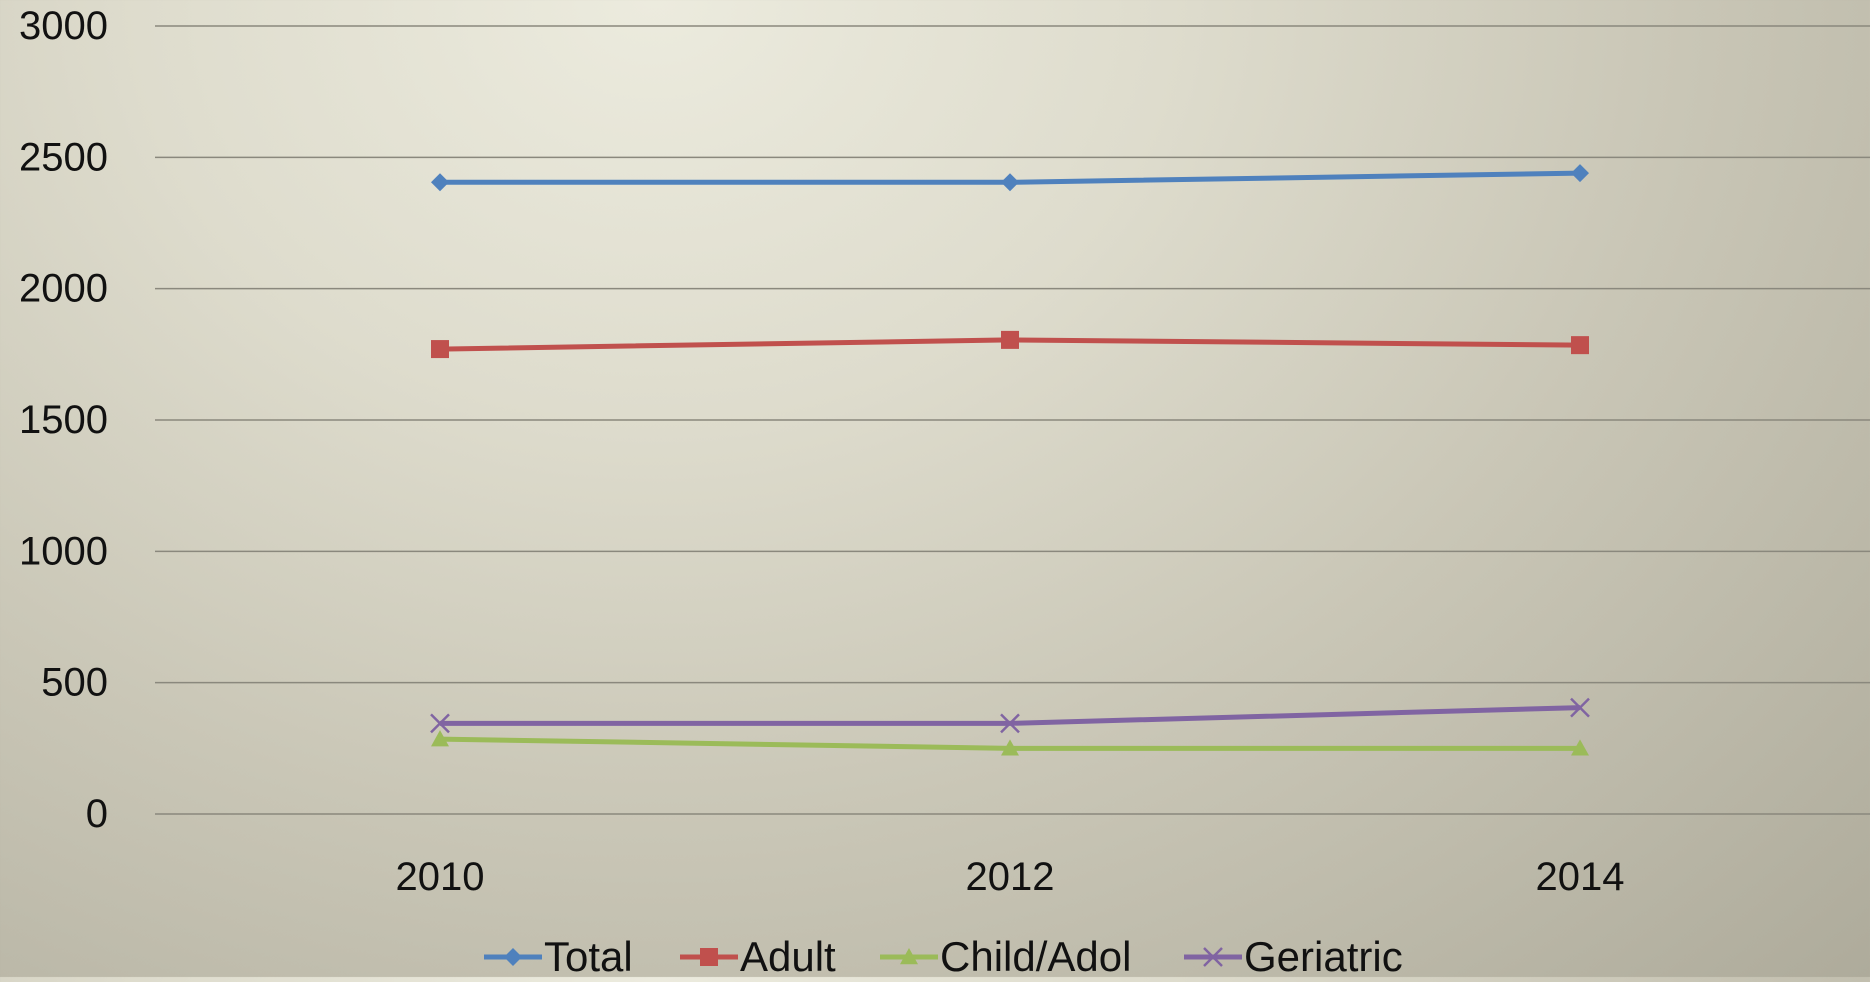 The width and height of the screenshot is (1870, 982). What do you see at coordinates (1035, 955) in the screenshot?
I see `legend-label: Child/Adol` at bounding box center [1035, 955].